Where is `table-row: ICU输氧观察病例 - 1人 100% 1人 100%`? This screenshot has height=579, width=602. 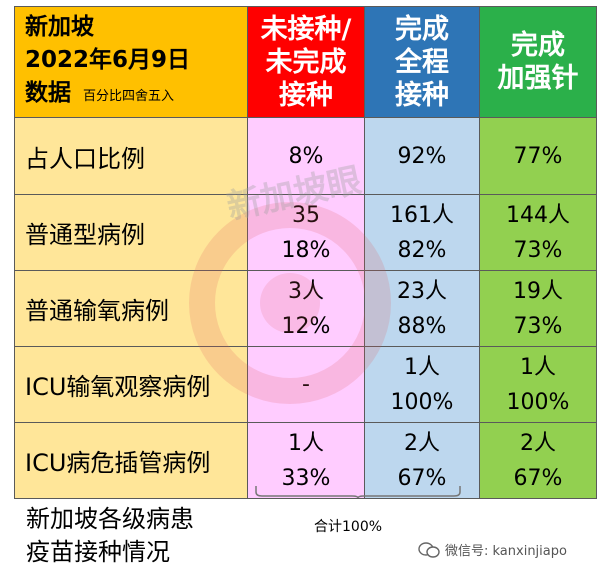 table-row: ICU输氧观察病例 - 1人 100% 1人 100% is located at coordinates (305, 384).